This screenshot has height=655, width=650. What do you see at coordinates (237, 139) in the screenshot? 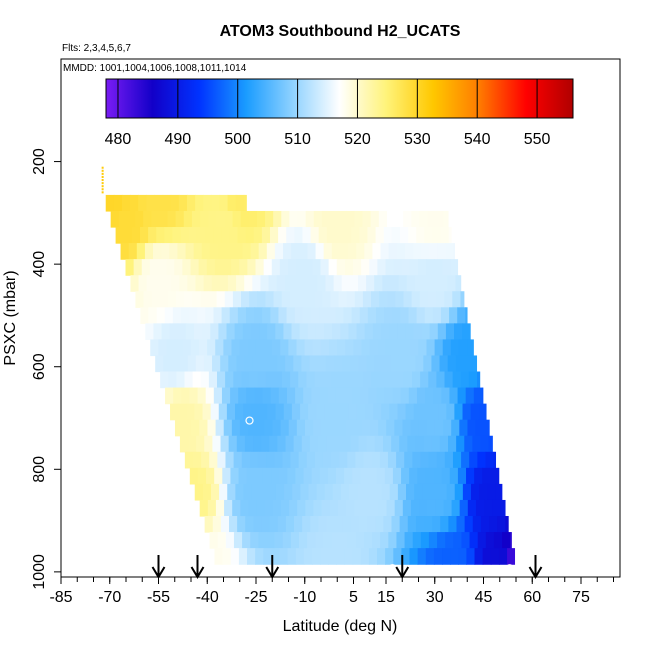
I see `colorbar-tick-label: 500` at bounding box center [237, 139].